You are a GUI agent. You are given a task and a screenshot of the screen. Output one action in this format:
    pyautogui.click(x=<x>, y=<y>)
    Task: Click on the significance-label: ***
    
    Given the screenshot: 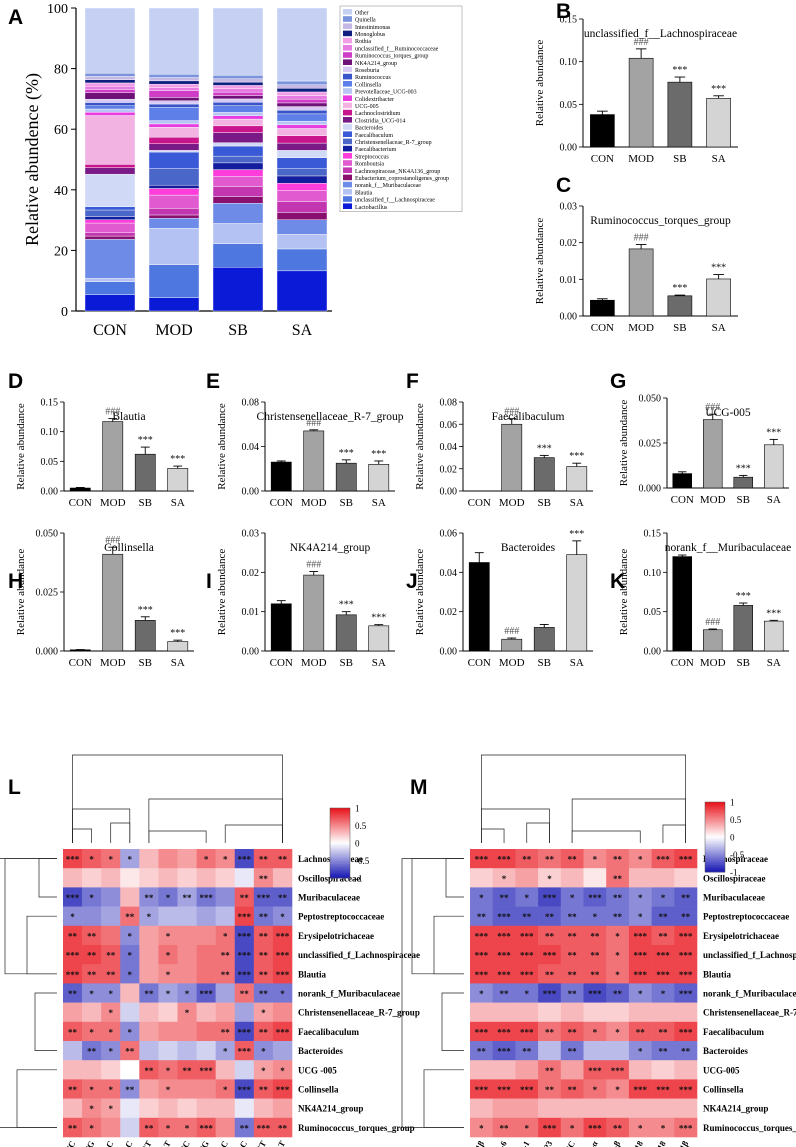 What is the action you would take?
    pyautogui.click(x=177, y=633)
    